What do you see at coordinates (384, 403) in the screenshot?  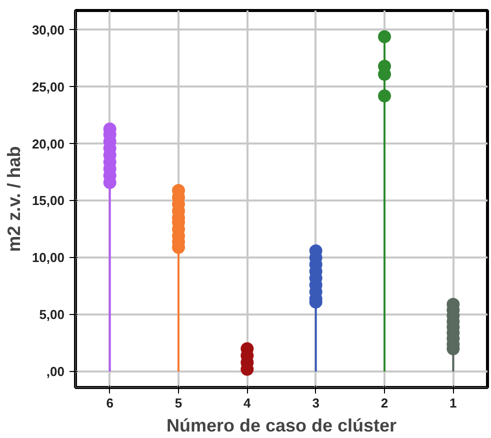 I see `x-tick-label: 2` at bounding box center [384, 403].